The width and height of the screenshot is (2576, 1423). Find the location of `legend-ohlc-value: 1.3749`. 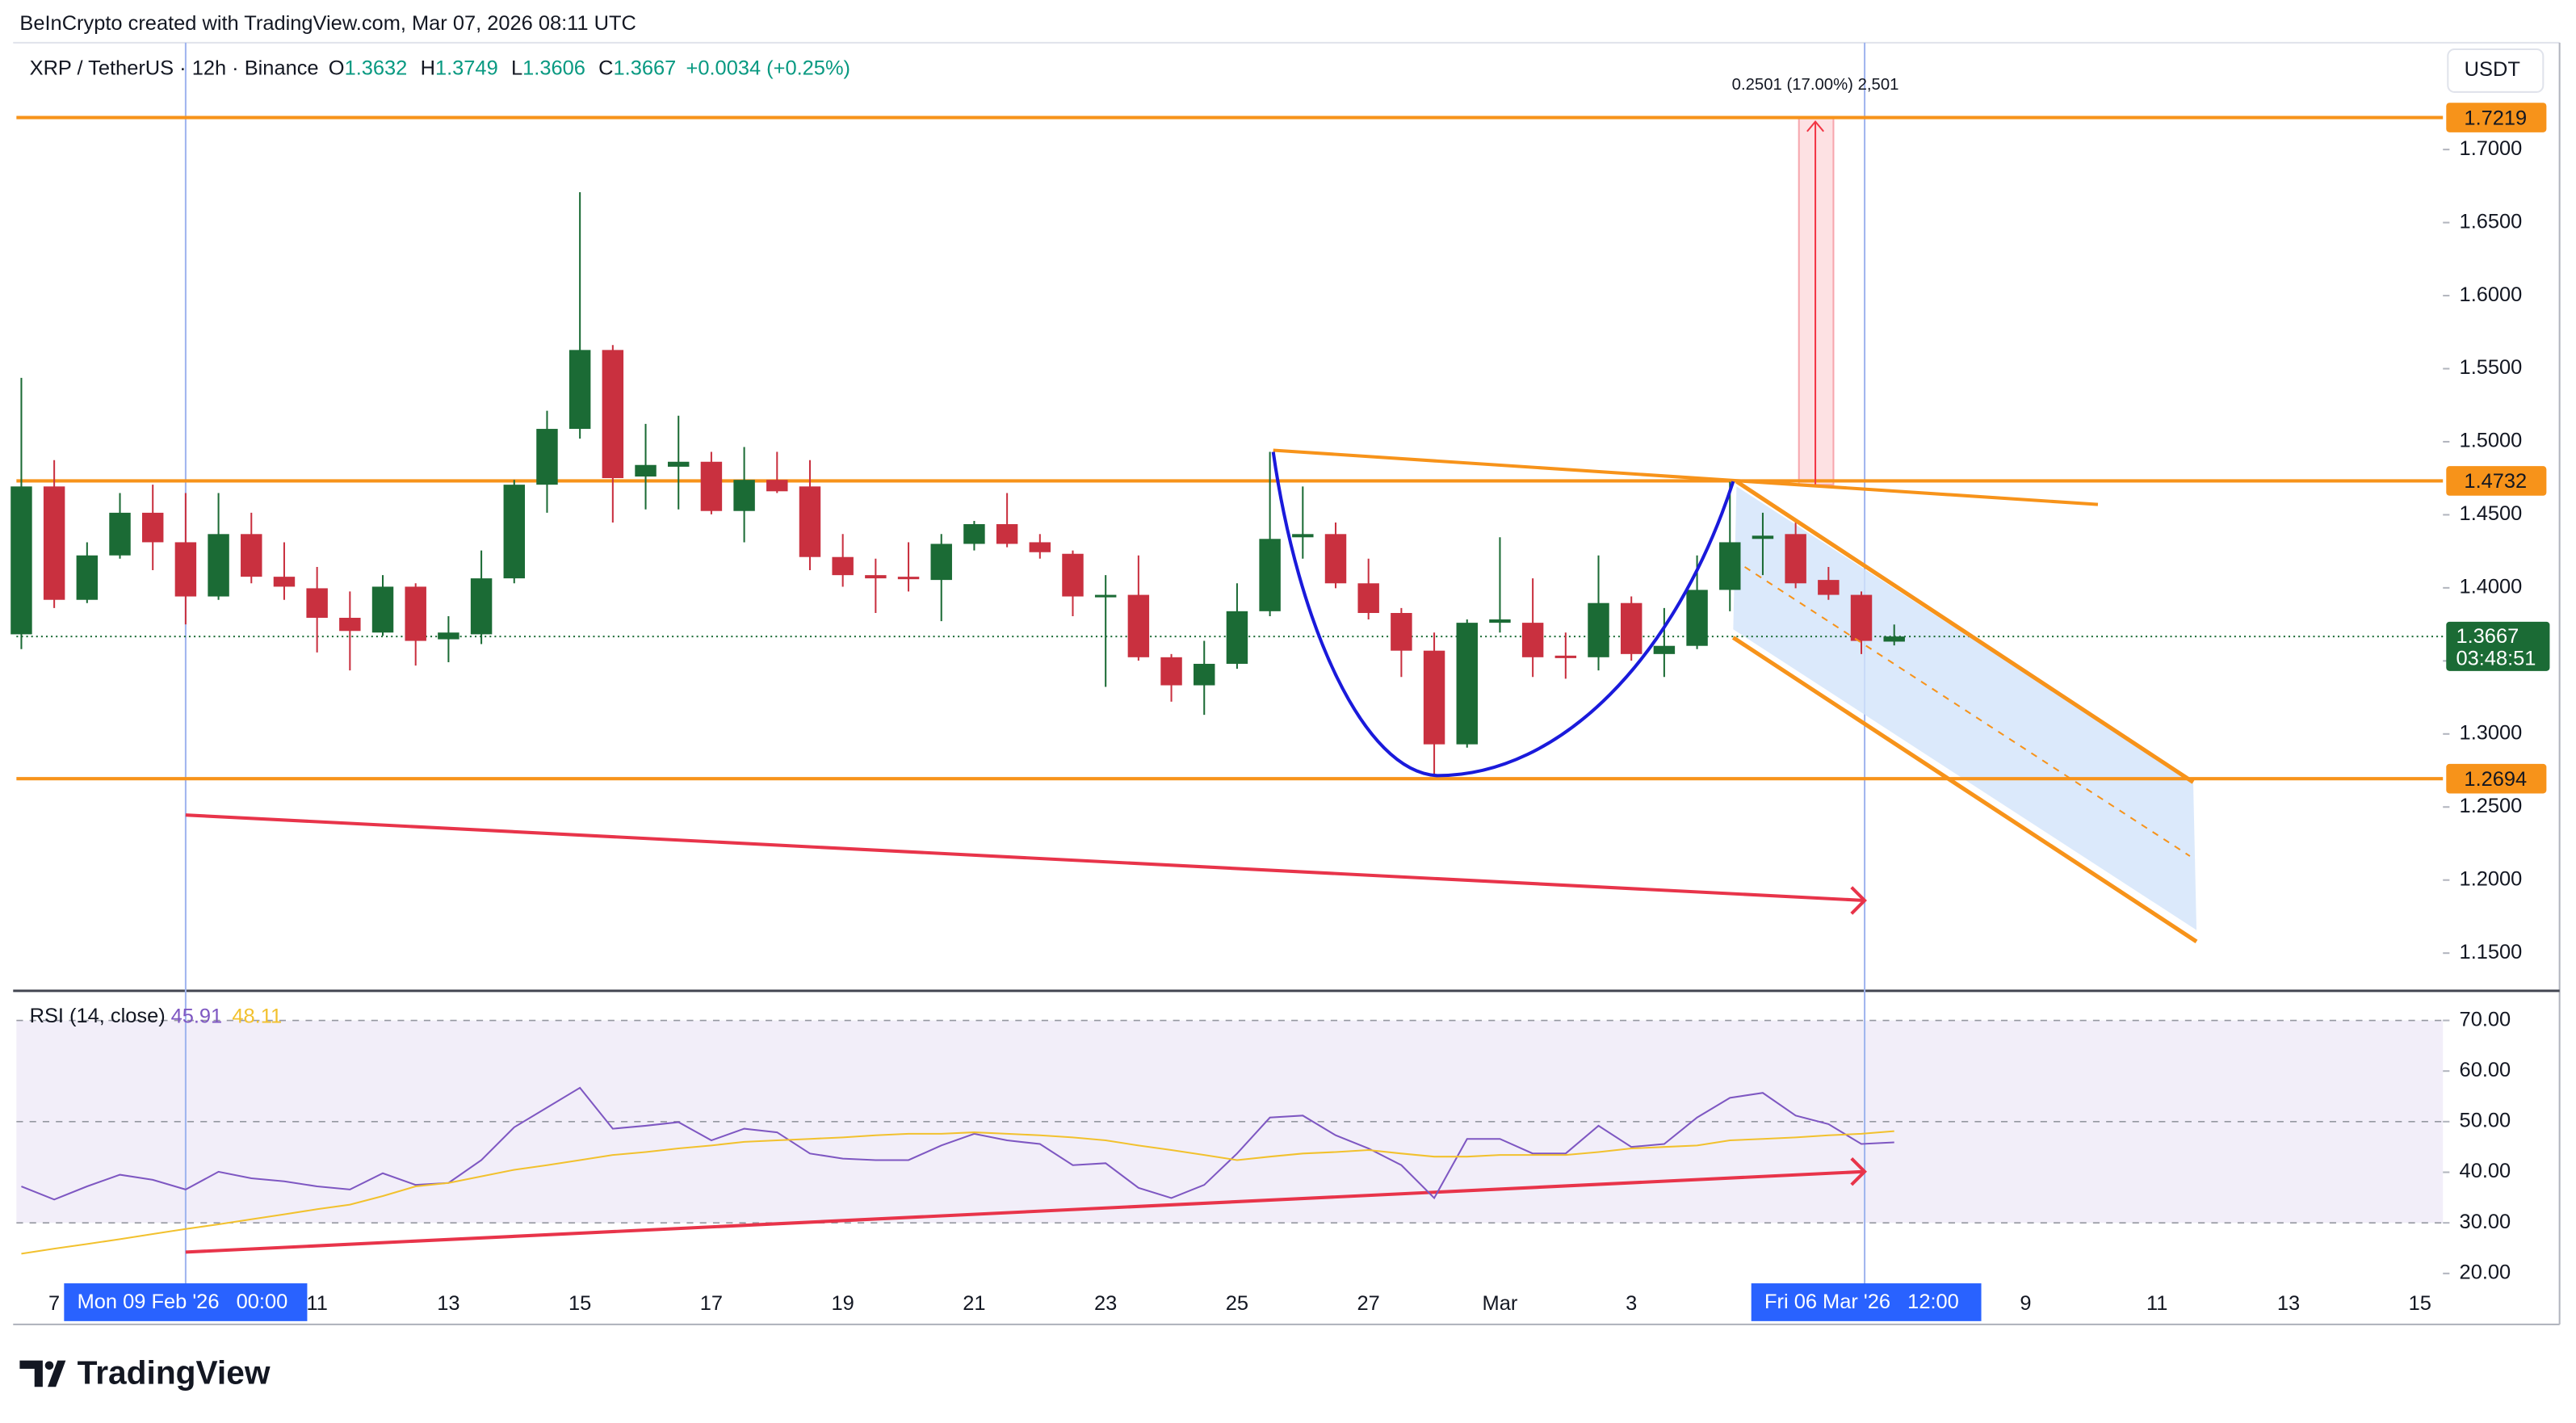

legend-ohlc-value: 1.3749 is located at coordinates (467, 68).